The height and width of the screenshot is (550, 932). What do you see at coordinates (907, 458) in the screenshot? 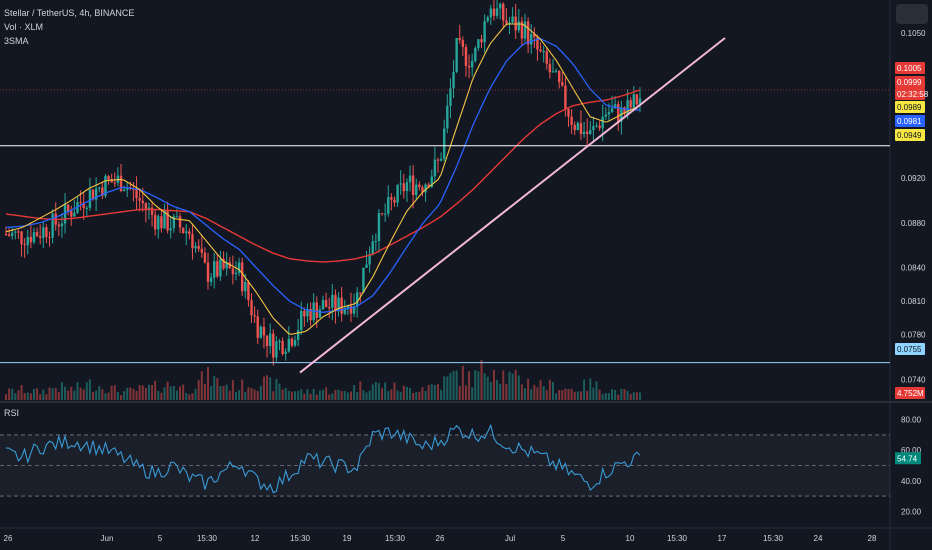
I see `rsi-badge-label: 54.74` at bounding box center [907, 458].